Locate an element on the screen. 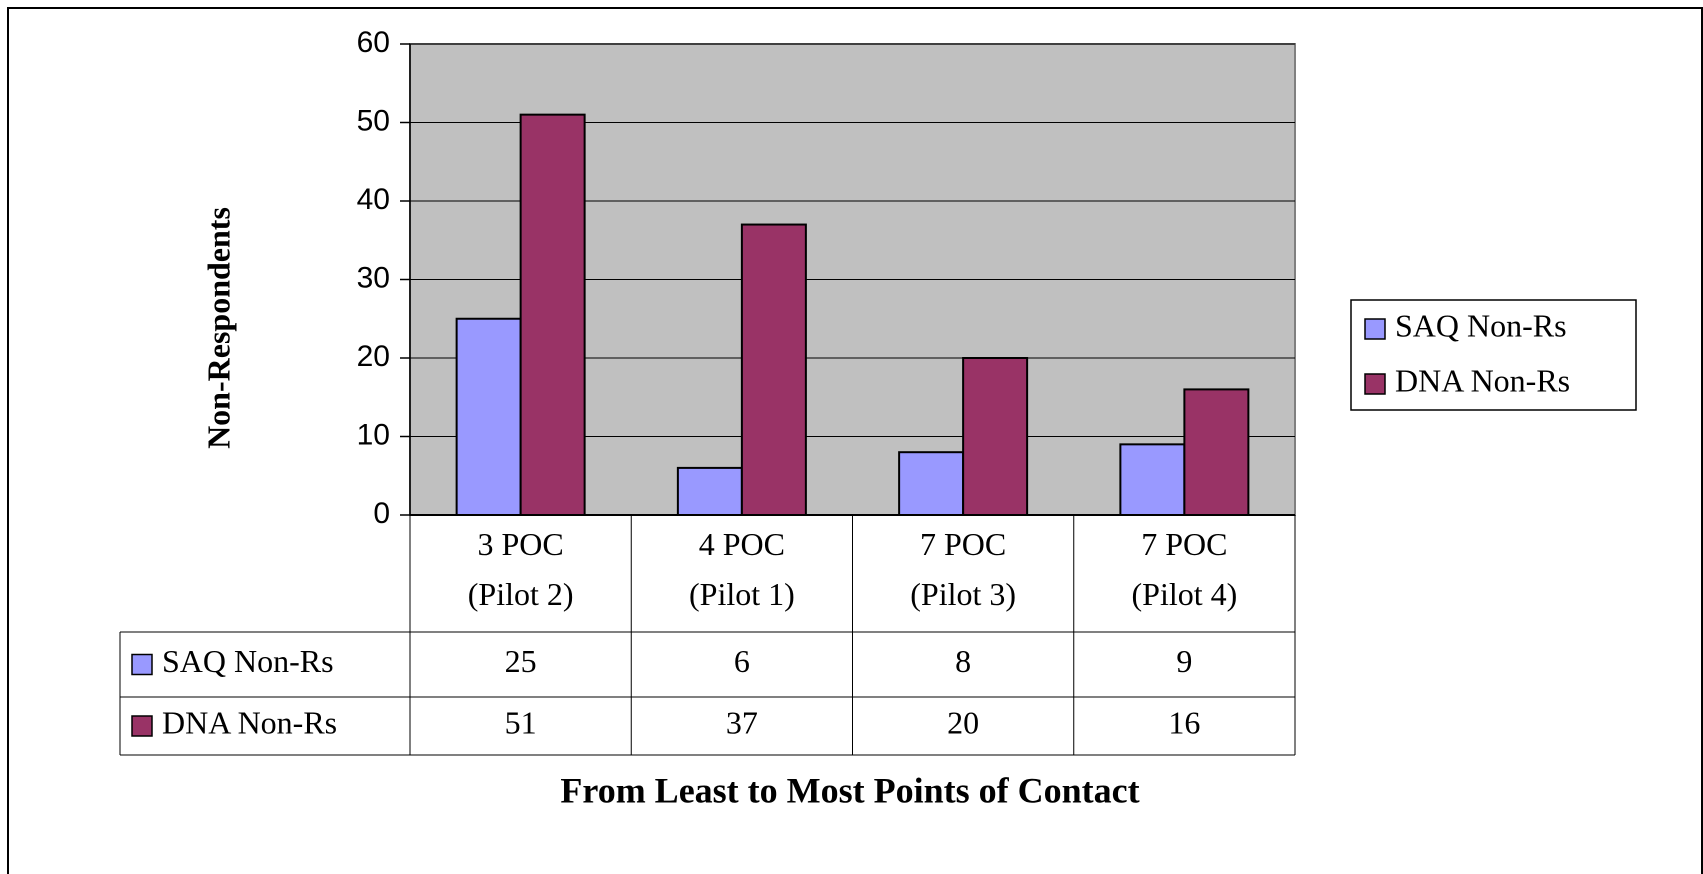  table-cell: 37 is located at coordinates (742, 722).